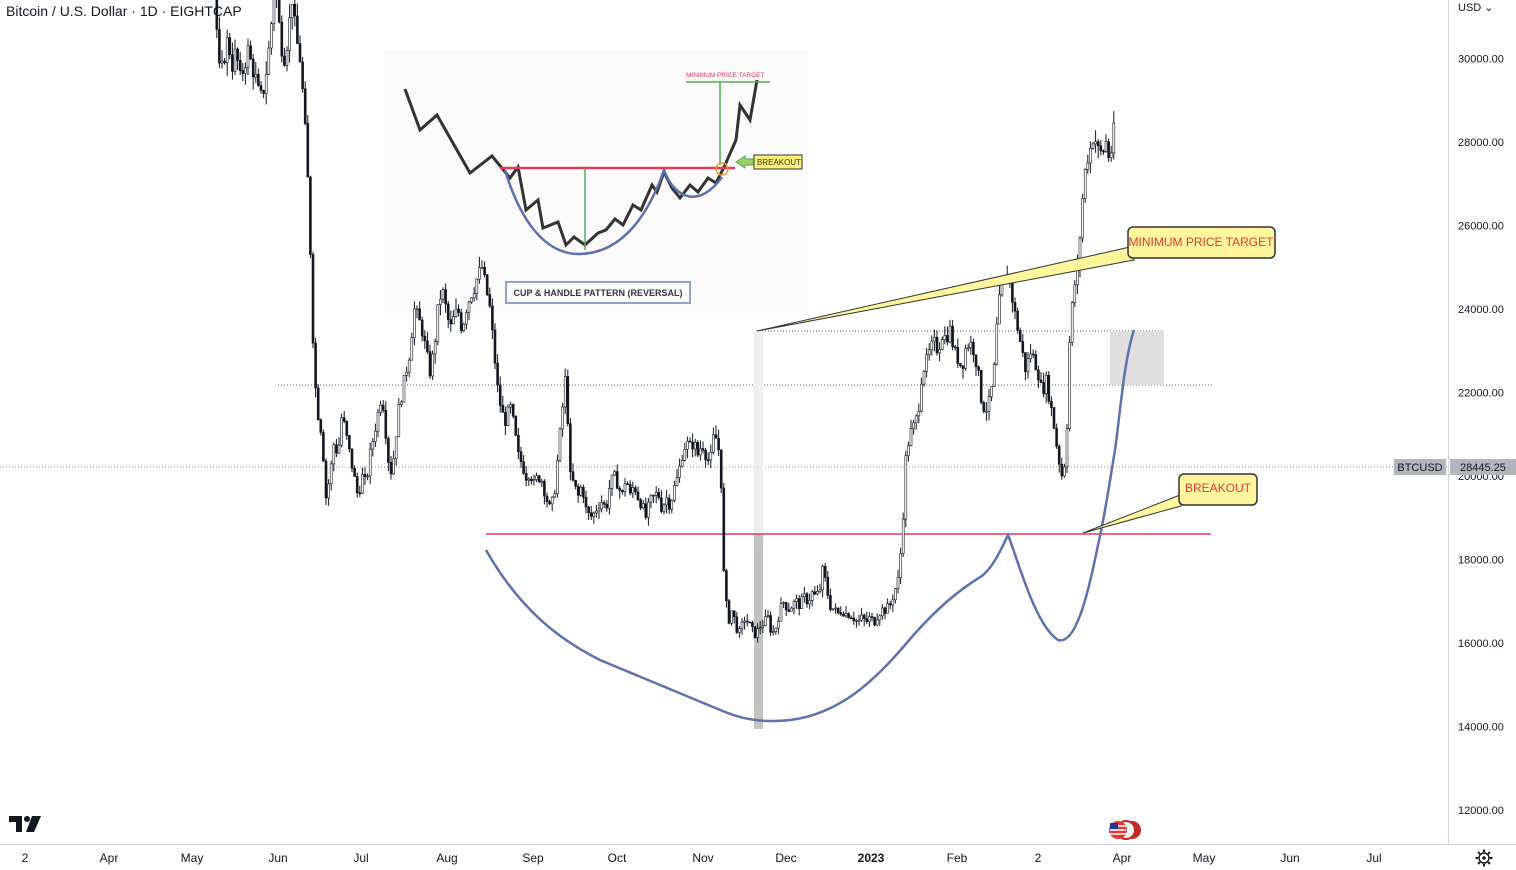 Image resolution: width=1516 pixels, height=870 pixels. Describe the element at coordinates (1137, 358) in the screenshot. I see `target-zone-box` at that location.